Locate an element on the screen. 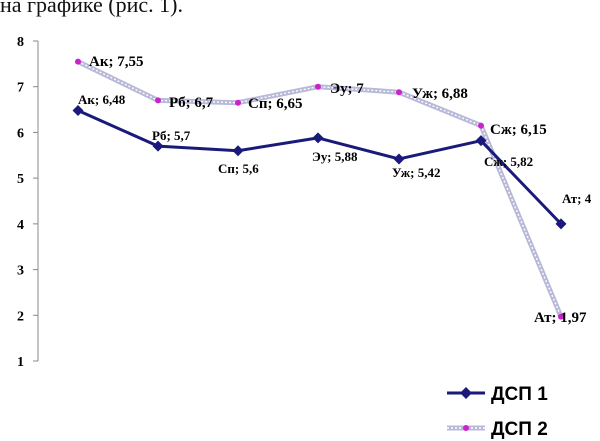  dsp2-data-label: Сп; 6,65 is located at coordinates (275, 104).